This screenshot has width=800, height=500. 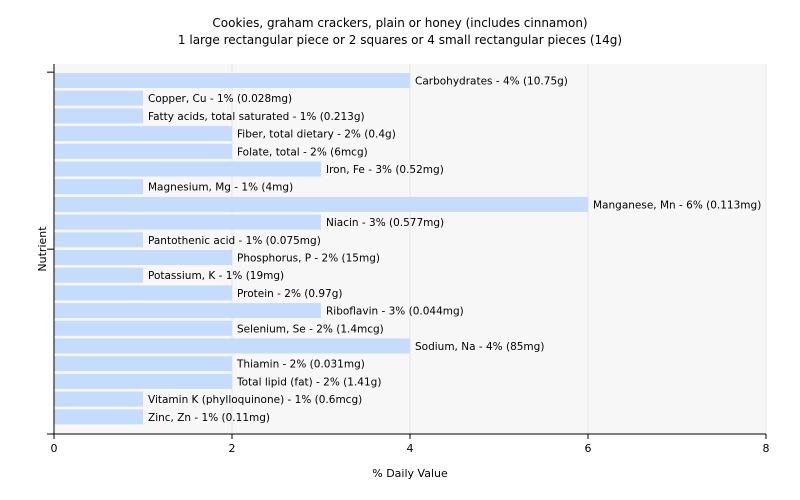 What do you see at coordinates (300, 365) in the screenshot?
I see `bar-label: Thiamin - 2% (0.031mg)` at bounding box center [300, 365].